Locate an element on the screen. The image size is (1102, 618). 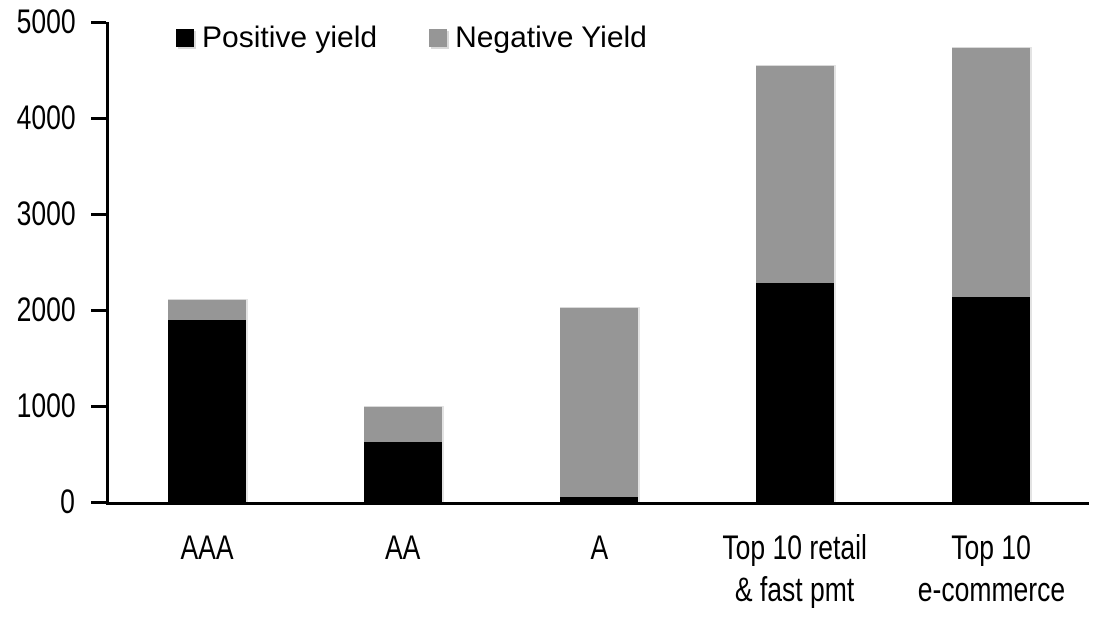
x-category-label-line: Top 10 retail is located at coordinates (795, 548).